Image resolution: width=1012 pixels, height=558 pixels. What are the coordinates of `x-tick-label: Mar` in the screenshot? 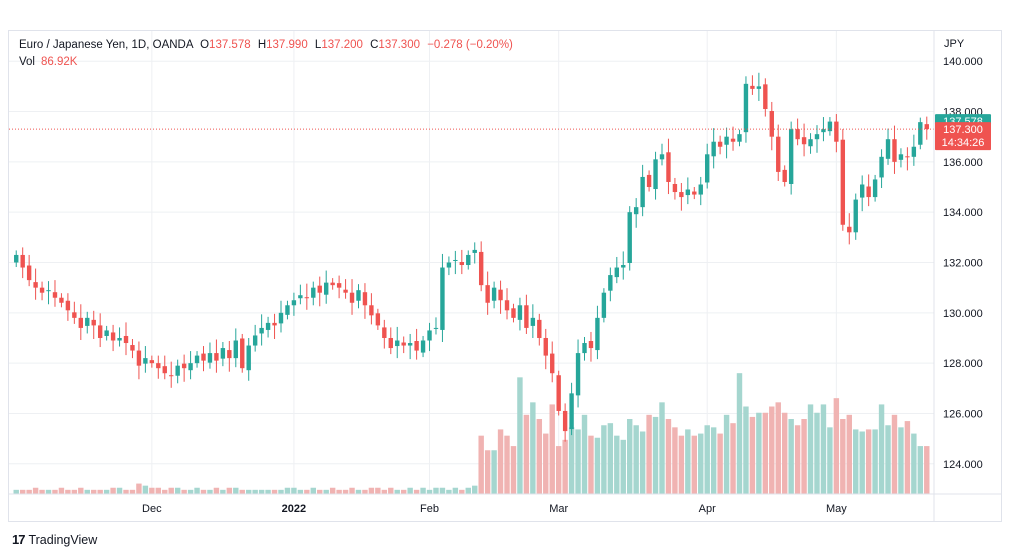 It's located at (558, 509).